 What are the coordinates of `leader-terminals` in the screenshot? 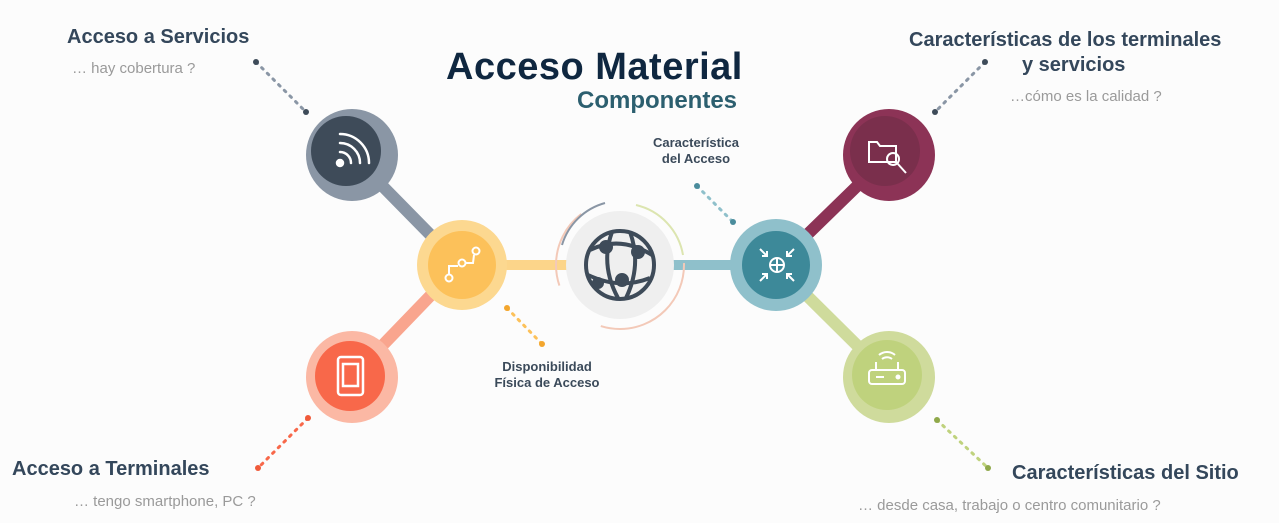 It's located at (283, 443).